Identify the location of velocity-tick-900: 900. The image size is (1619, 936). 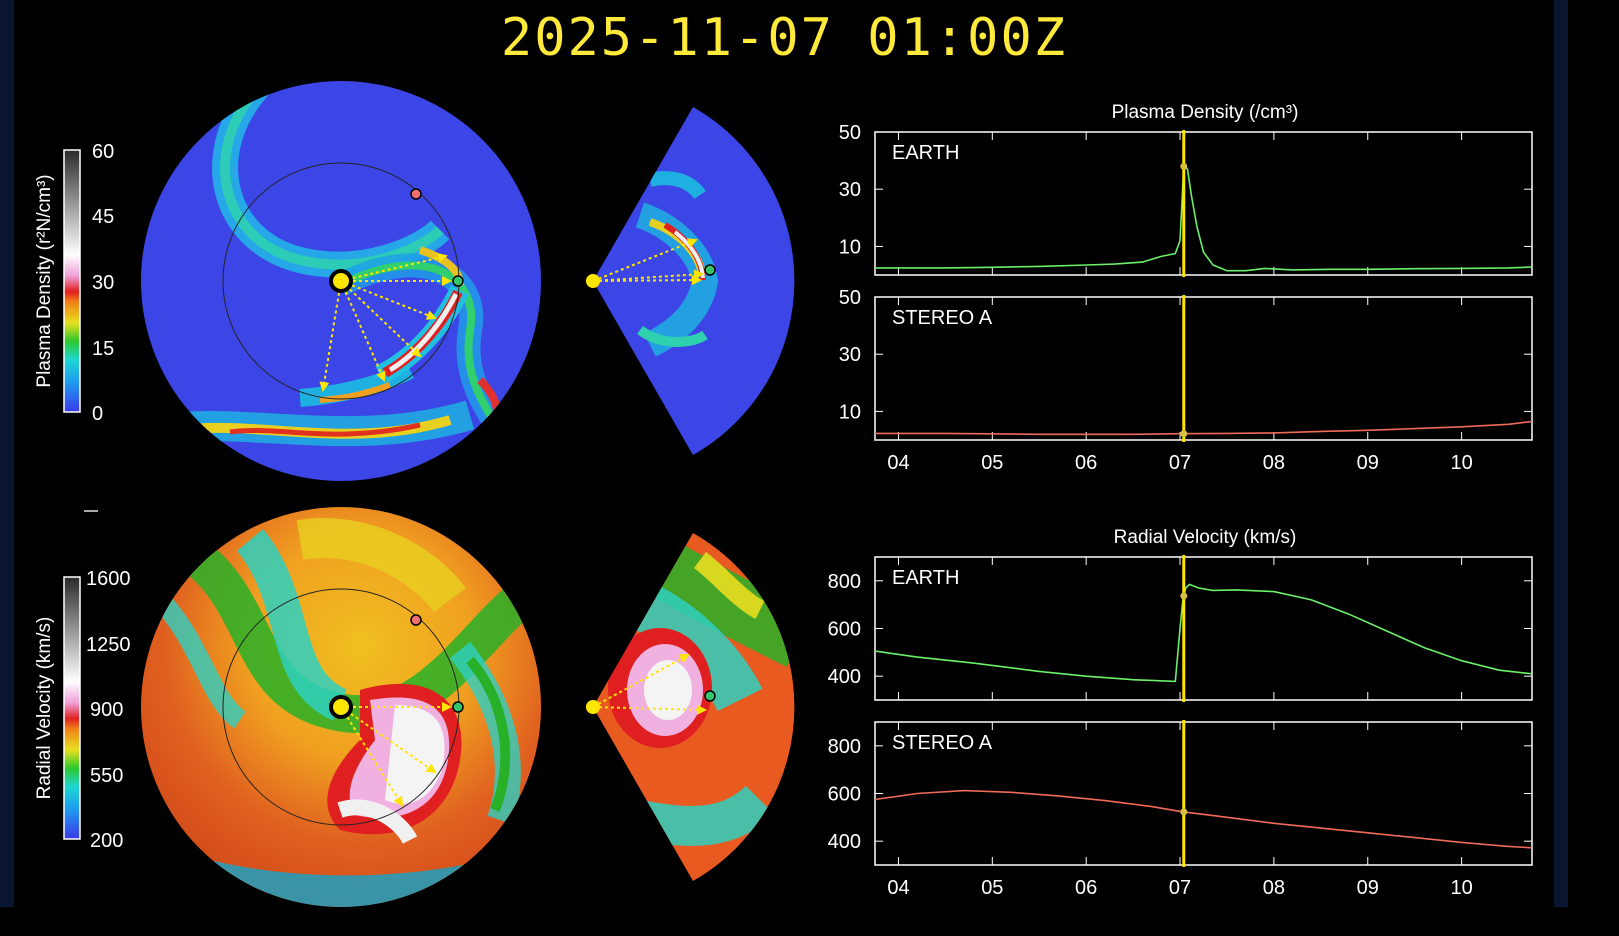
(106, 710).